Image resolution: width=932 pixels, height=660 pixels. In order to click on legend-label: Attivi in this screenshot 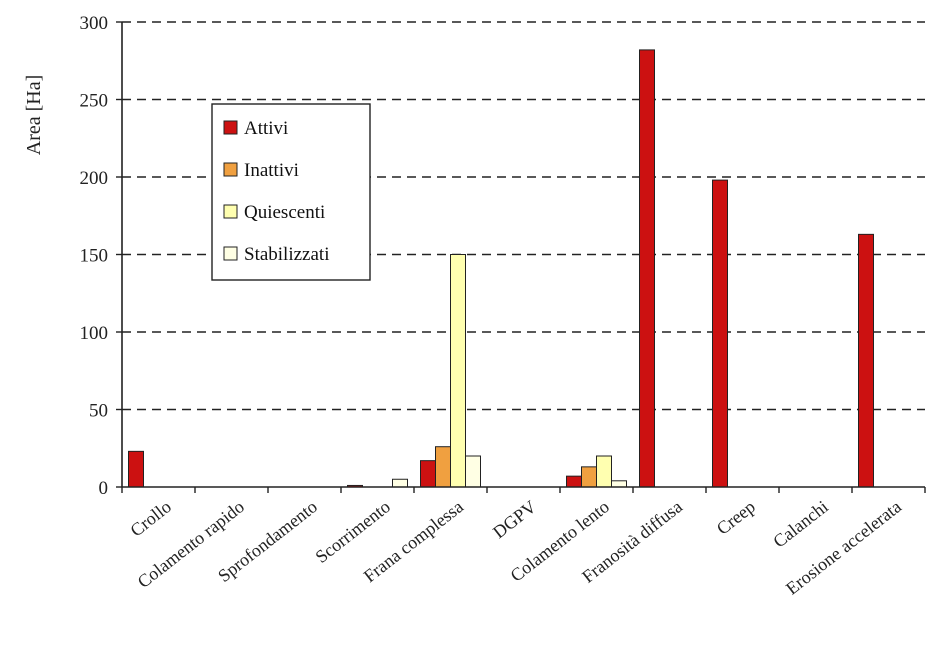, I will do `click(266, 128)`.